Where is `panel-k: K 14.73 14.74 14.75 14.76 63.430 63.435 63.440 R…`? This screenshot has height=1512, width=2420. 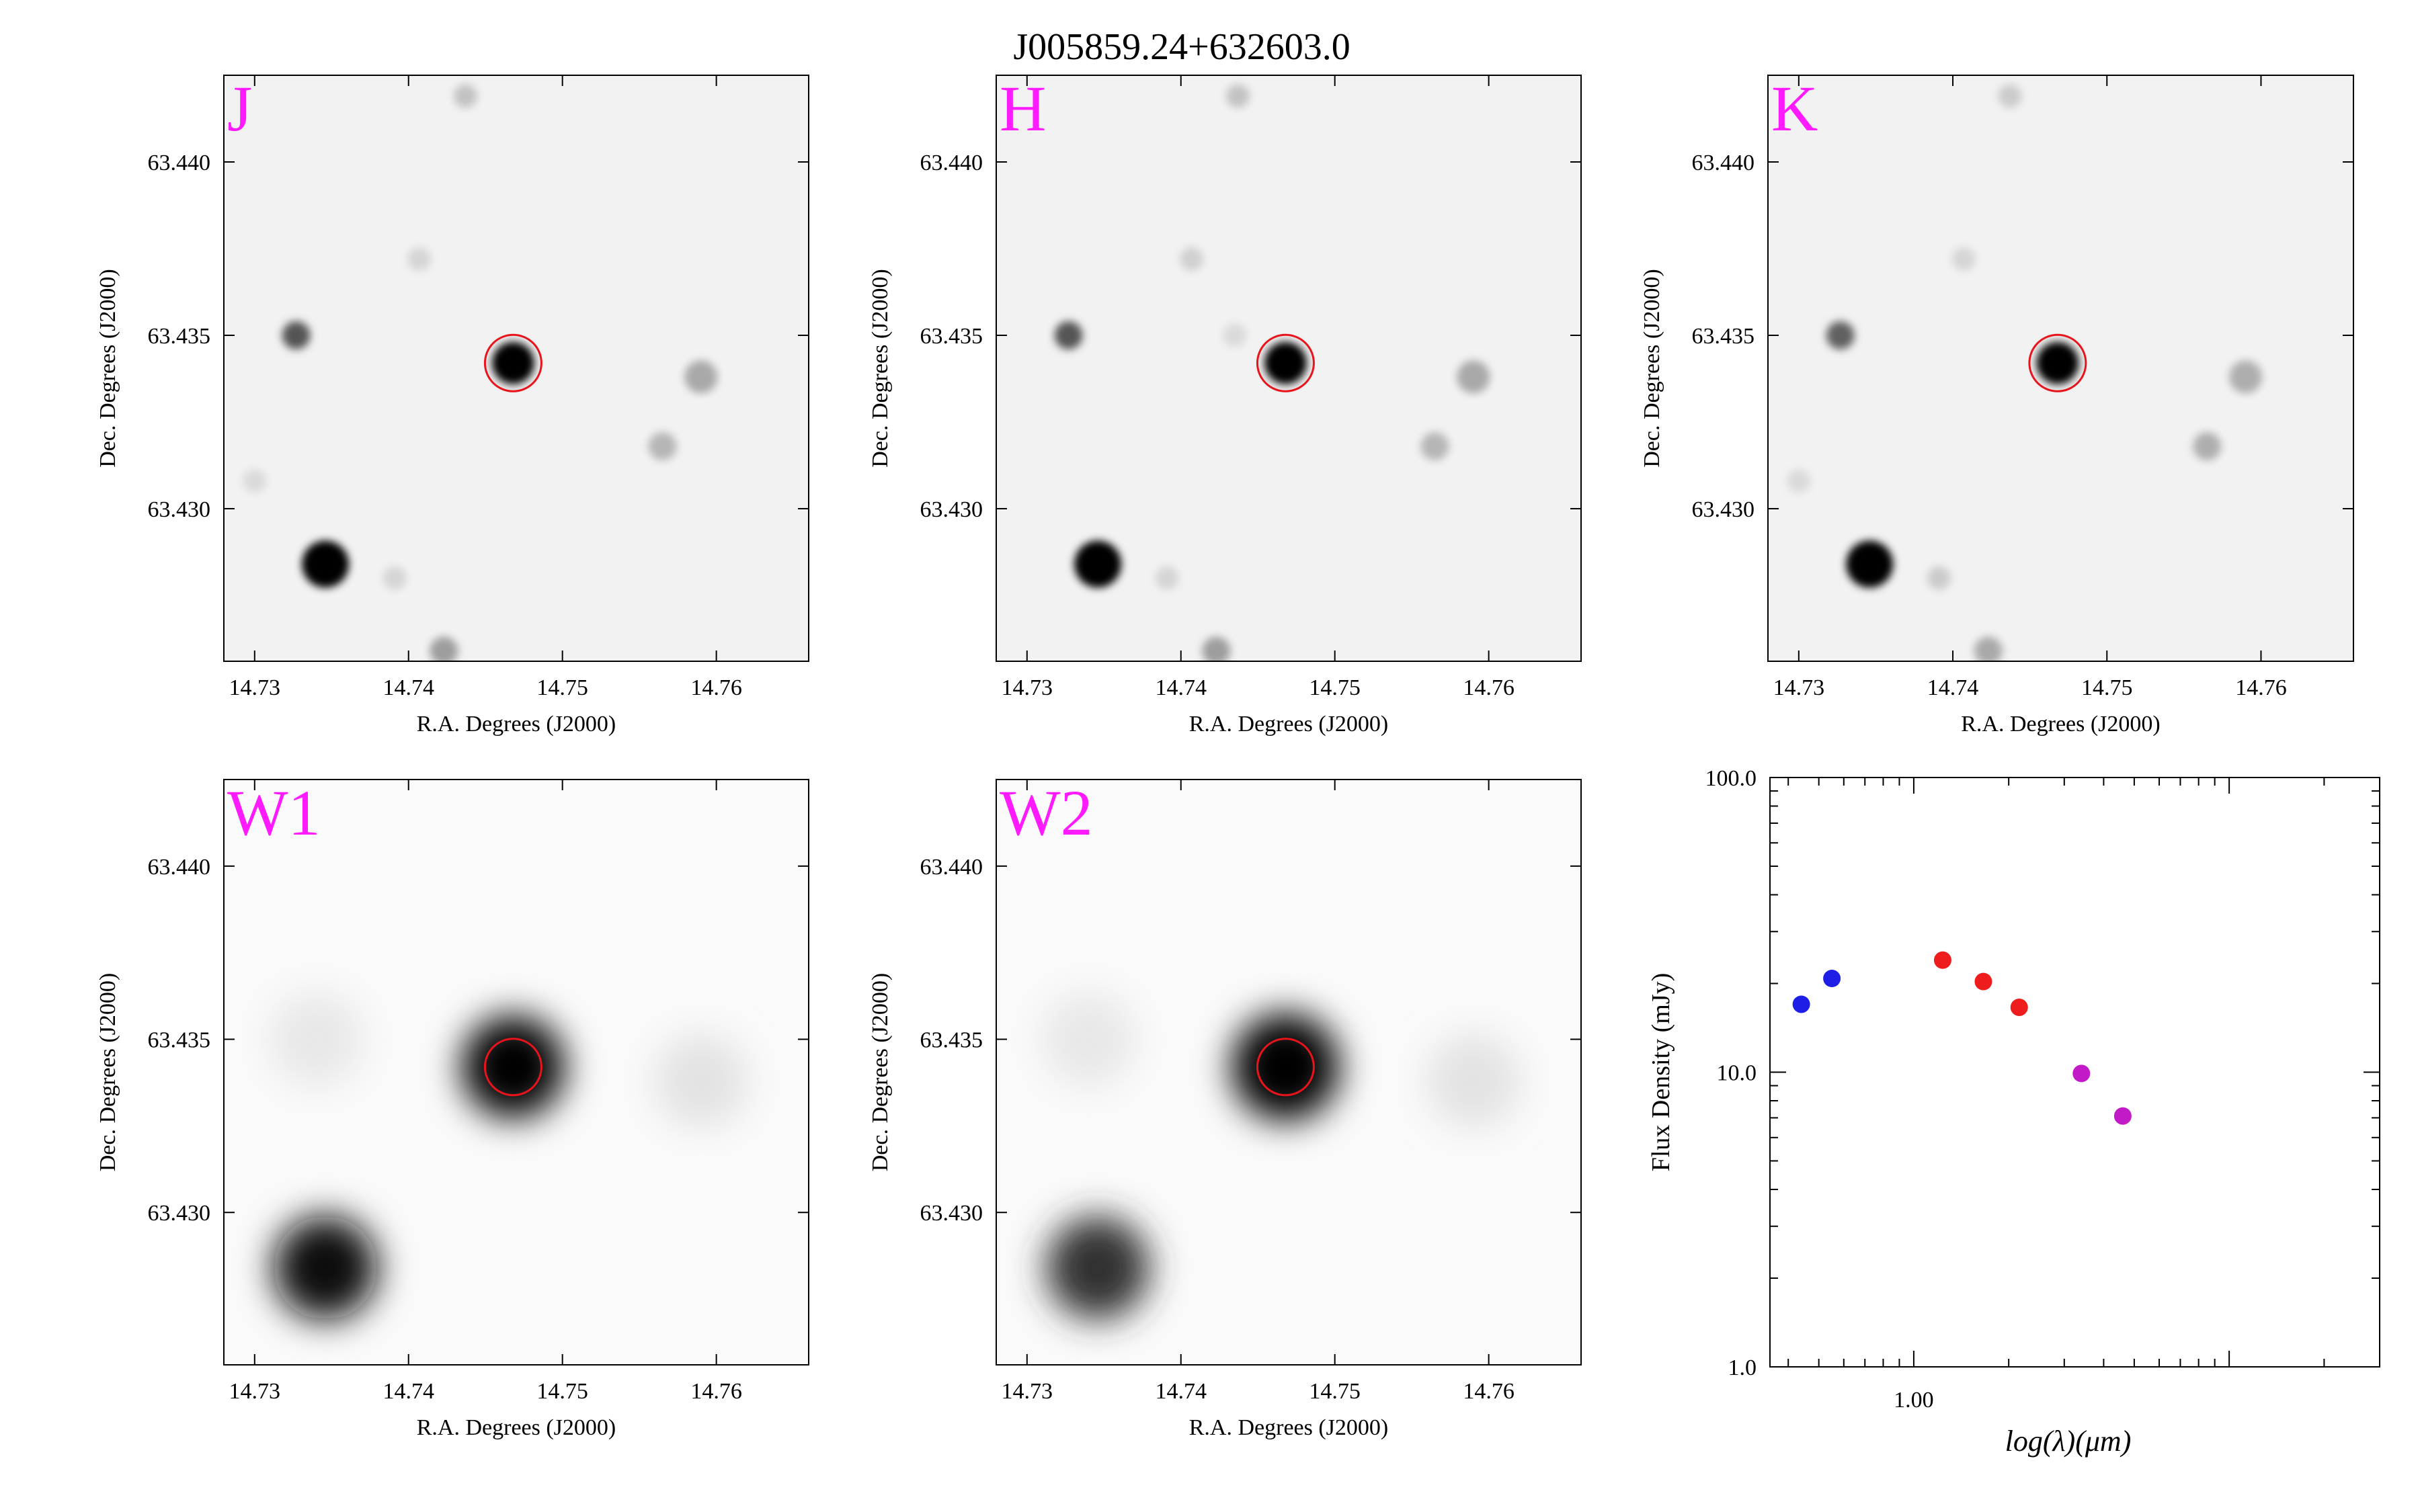 panel-k: K 14.73 14.74 14.75 14.76 63.430 63.435 63.440 R… is located at coordinates (1997, 405).